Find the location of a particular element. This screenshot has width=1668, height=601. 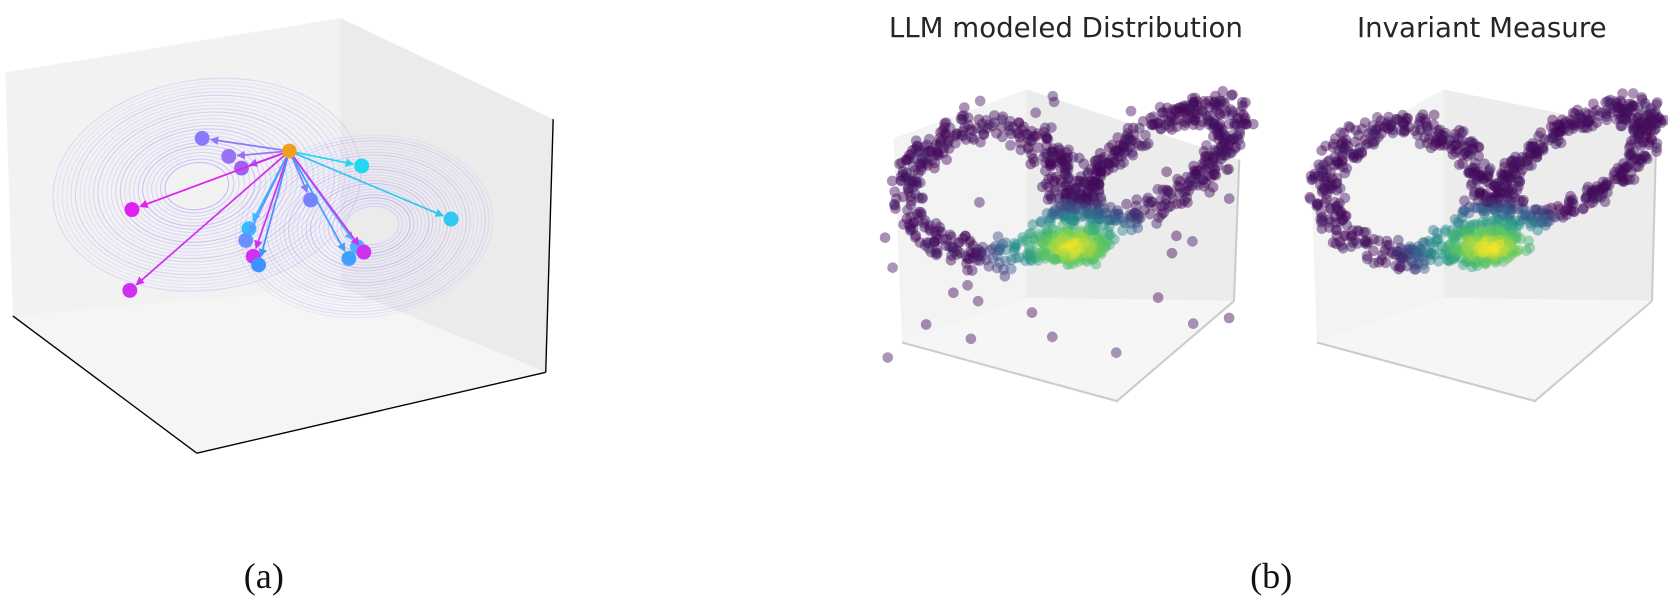

arrow is located at coordinates (269, 192).